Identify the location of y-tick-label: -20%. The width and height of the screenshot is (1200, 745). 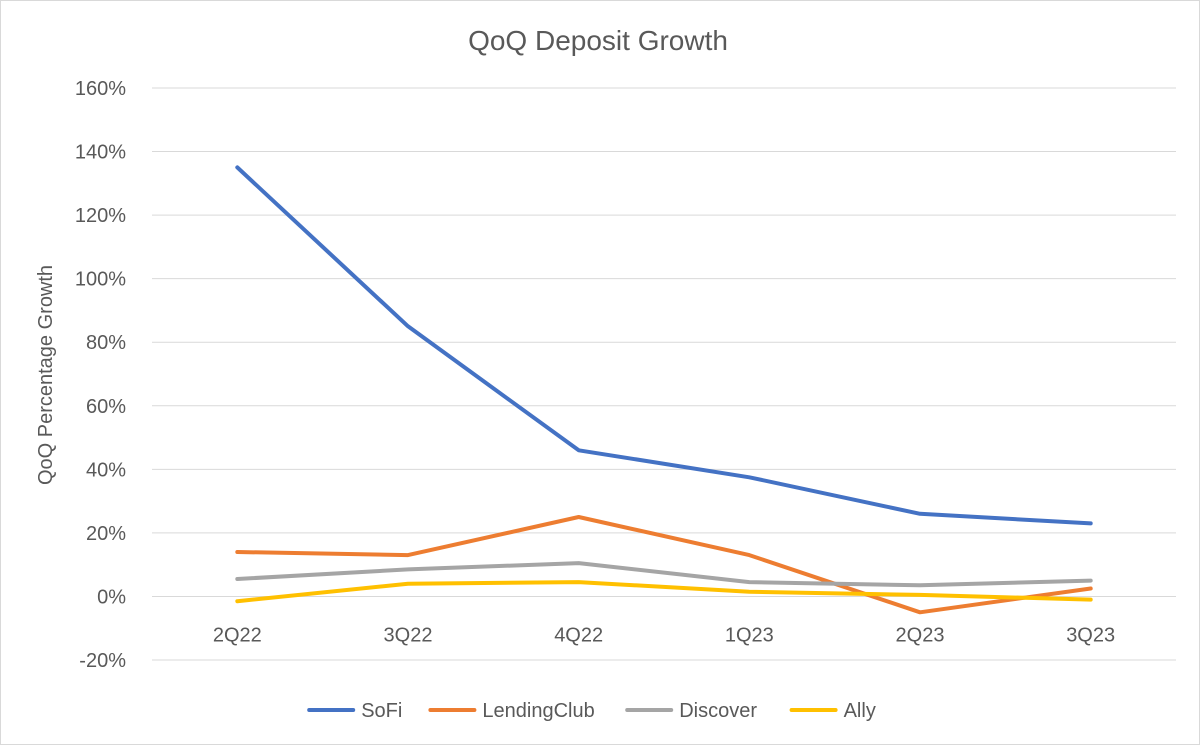
(102, 661).